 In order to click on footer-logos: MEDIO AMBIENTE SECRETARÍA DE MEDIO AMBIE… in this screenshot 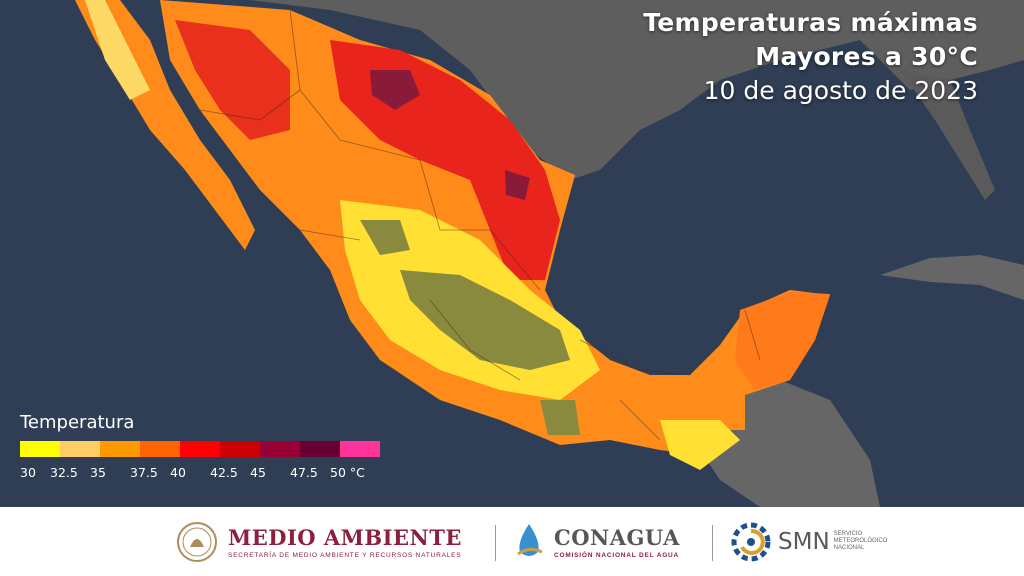, I will do `click(512, 541)`.